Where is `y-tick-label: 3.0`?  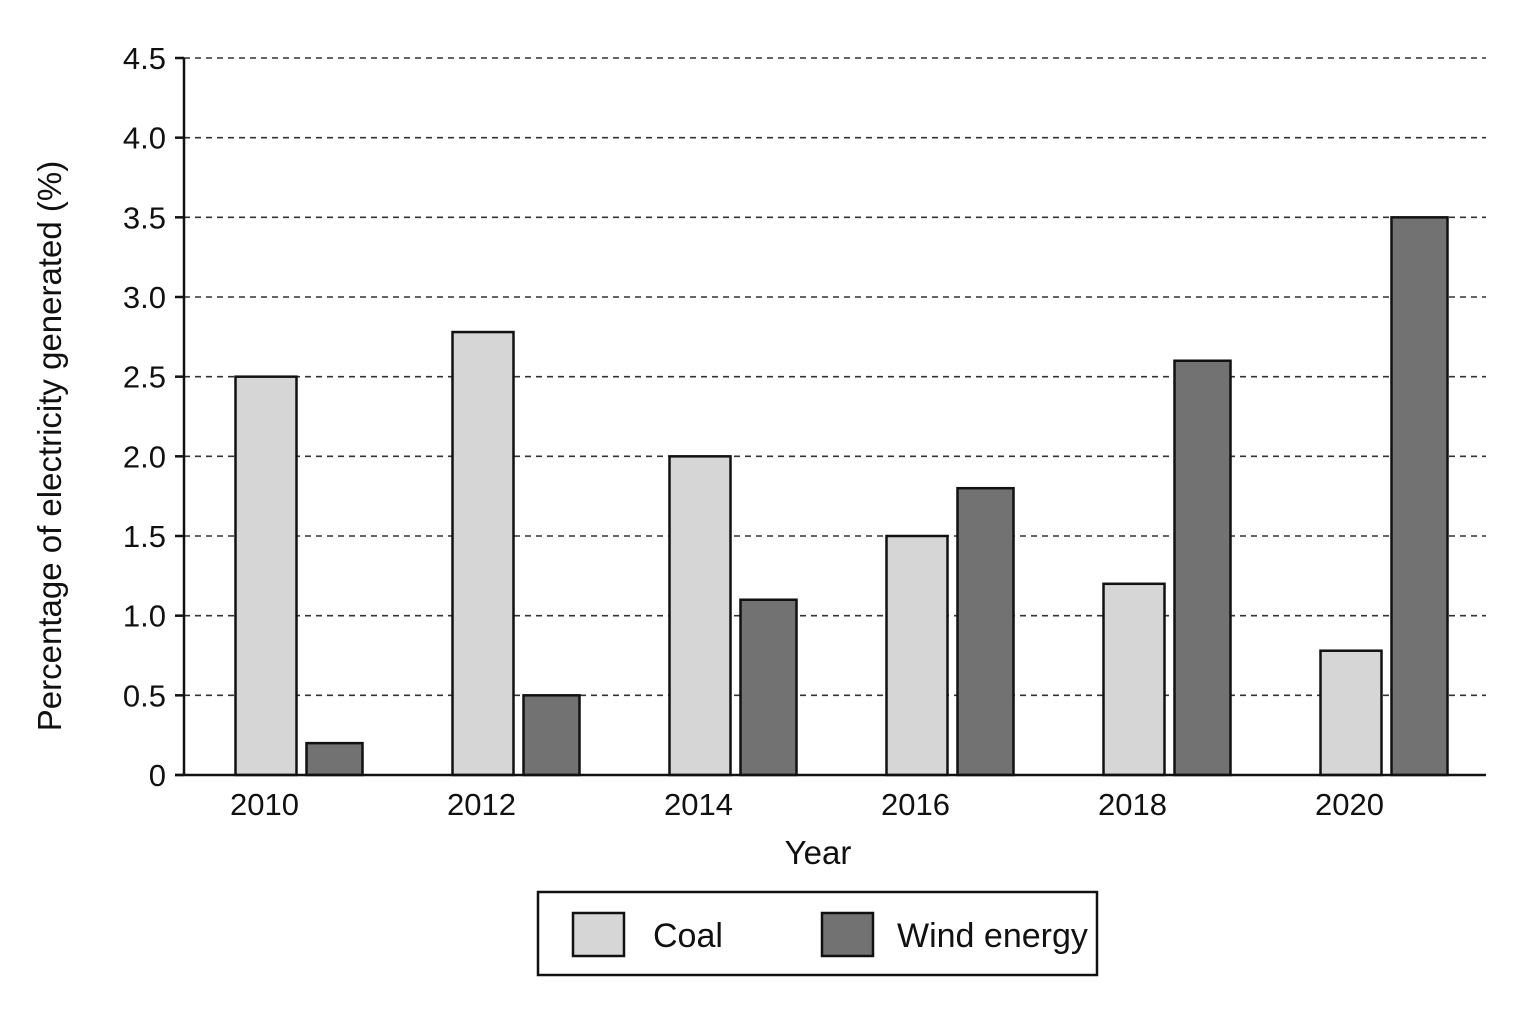
y-tick-label: 3.0 is located at coordinates (144, 297).